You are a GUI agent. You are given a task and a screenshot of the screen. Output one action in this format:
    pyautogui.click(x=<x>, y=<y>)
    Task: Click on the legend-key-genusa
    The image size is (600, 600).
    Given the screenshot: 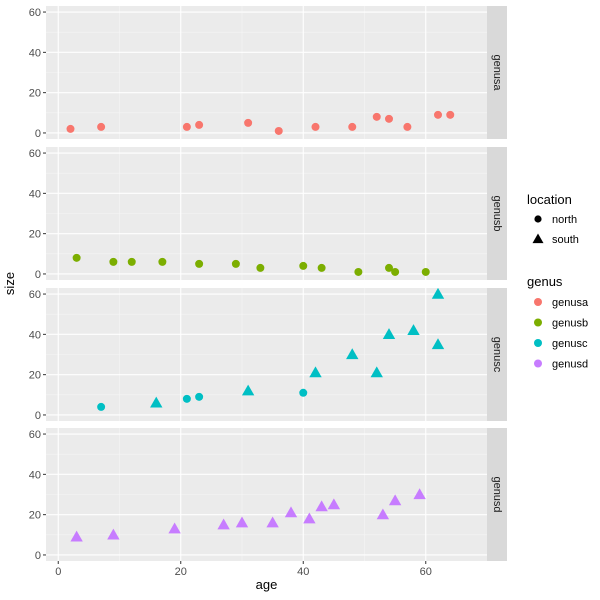 What is the action you would take?
    pyautogui.click(x=538, y=302)
    